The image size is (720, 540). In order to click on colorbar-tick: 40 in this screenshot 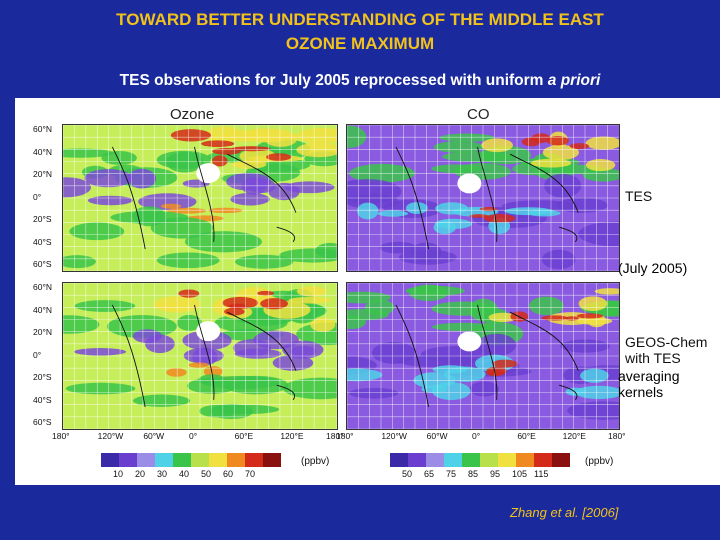, I will do `click(184, 474)`.